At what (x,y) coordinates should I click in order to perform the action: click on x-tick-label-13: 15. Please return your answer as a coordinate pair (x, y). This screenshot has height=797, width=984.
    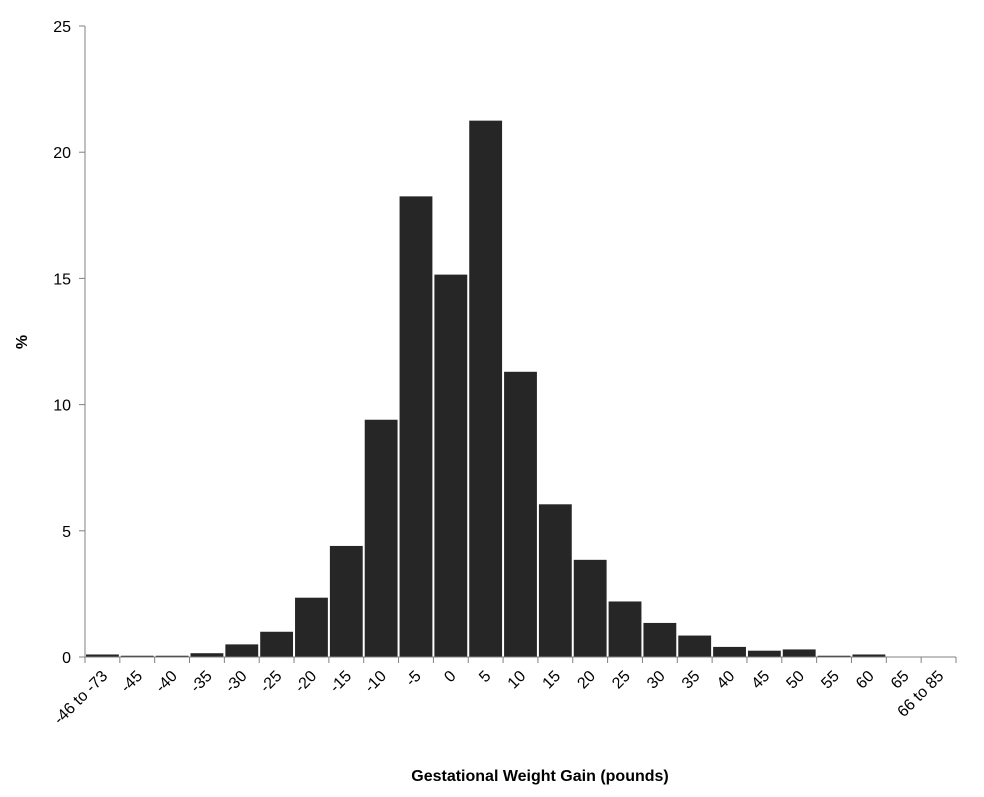
    Looking at the image, I should click on (552, 680).